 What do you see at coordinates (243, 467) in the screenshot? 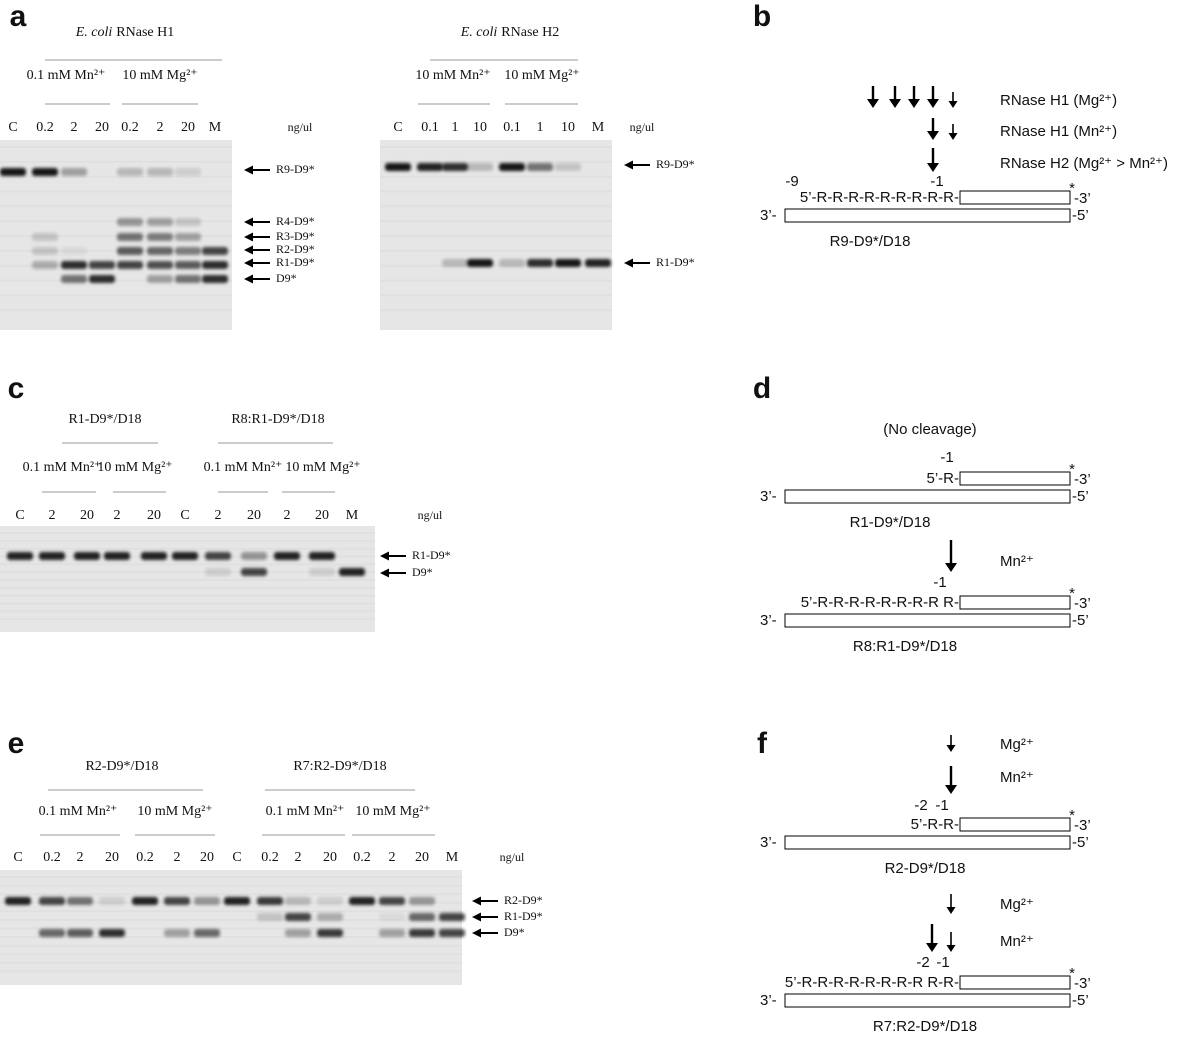
I see `label: 0.1 mM Mn²⁺` at bounding box center [243, 467].